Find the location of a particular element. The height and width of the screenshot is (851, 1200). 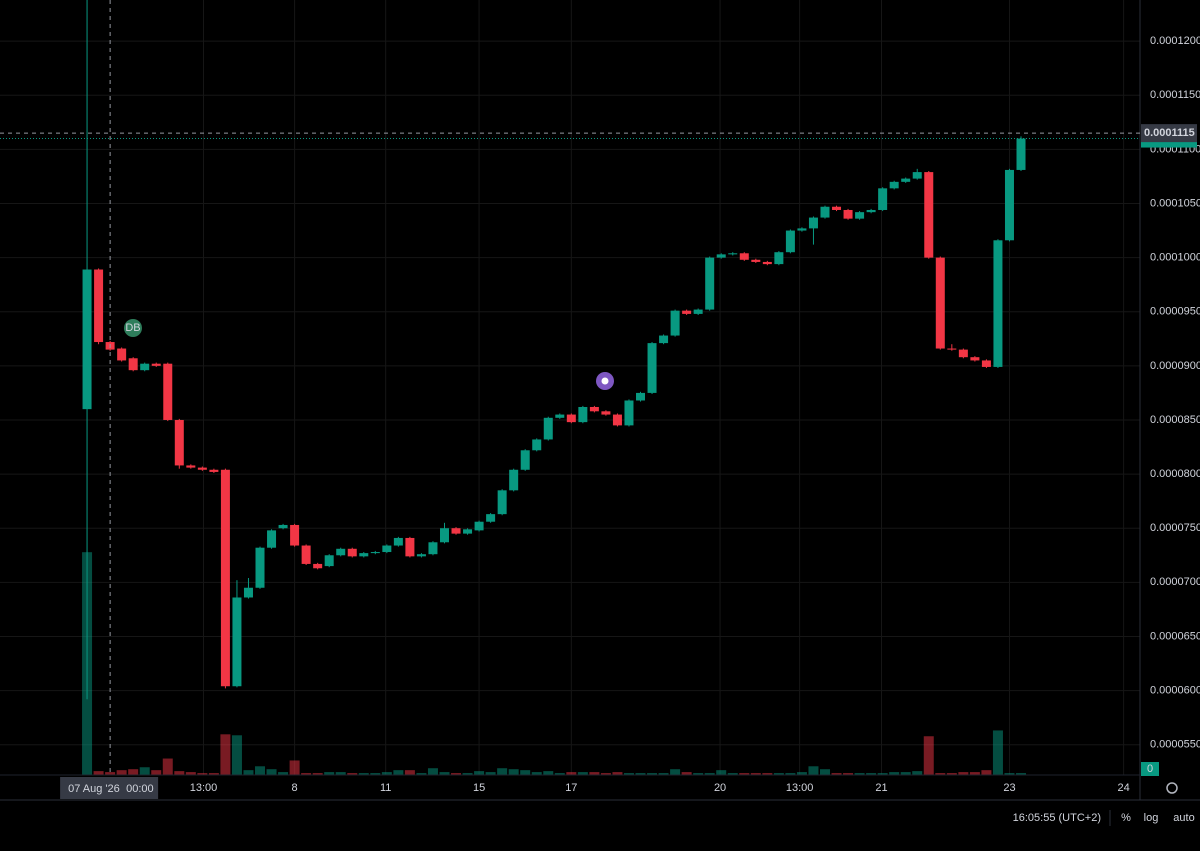

auto-toggle: auto is located at coordinates (1183, 818).